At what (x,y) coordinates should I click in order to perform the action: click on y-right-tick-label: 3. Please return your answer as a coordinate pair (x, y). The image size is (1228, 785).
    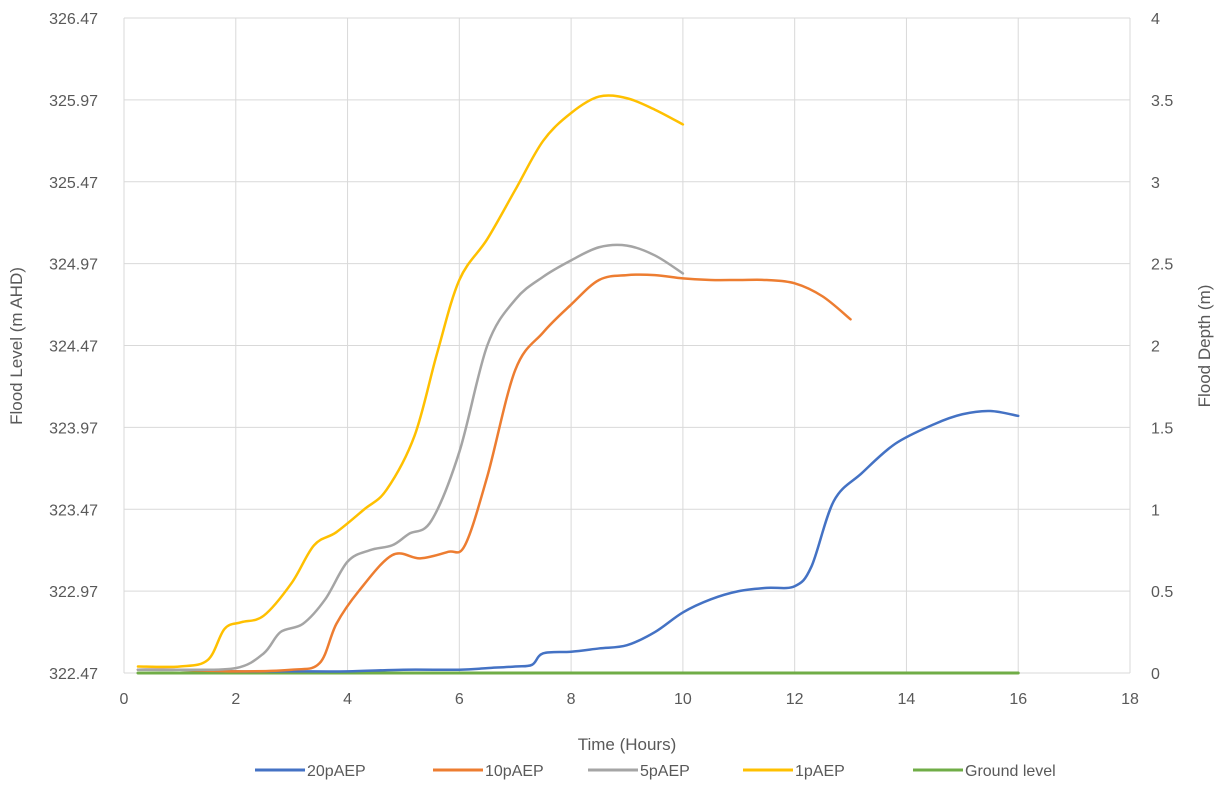
    Looking at the image, I should click on (1155, 183).